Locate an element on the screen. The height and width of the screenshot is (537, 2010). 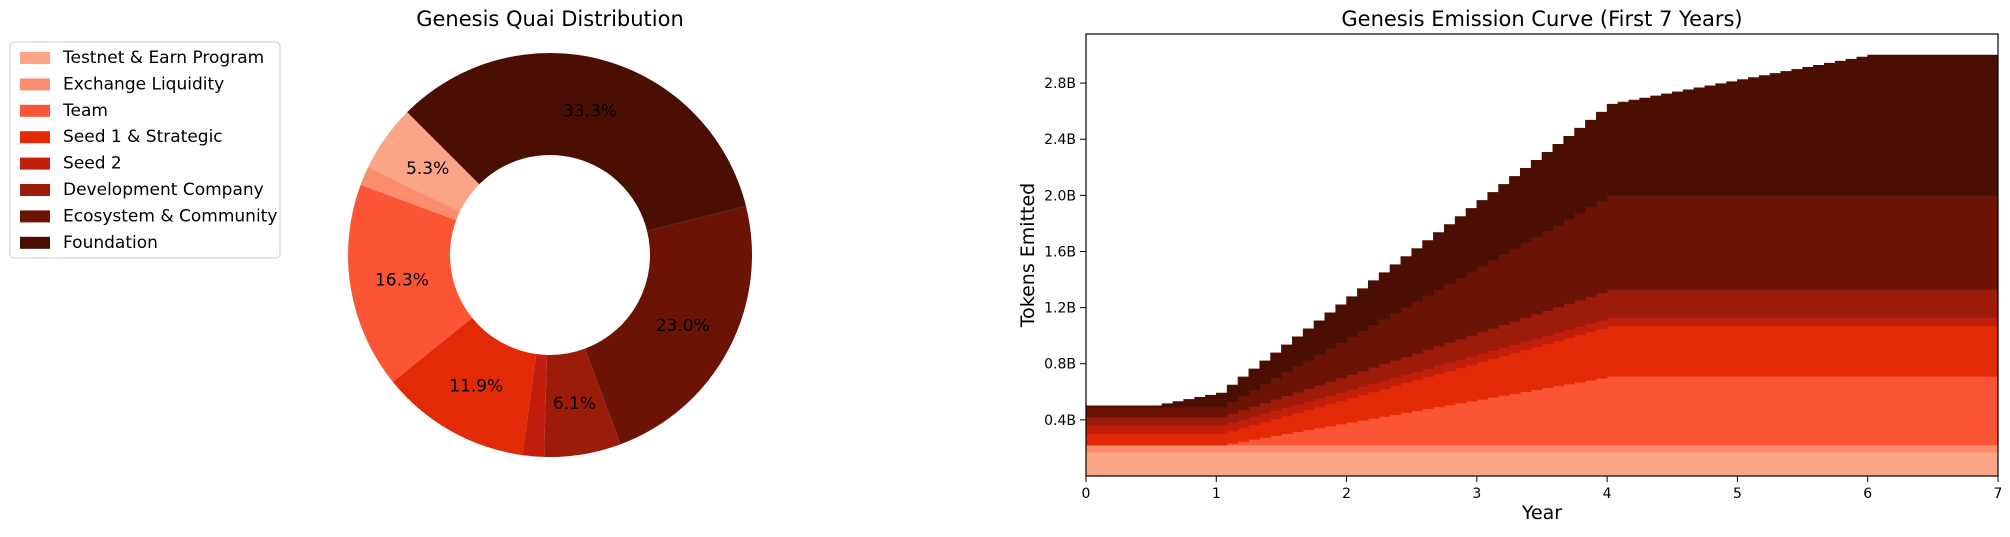
y-axis-ticks: 0.4B 0.8B 1.2B 1.6B 2.0B 2.4B 2.8B is located at coordinates (1065, 252).